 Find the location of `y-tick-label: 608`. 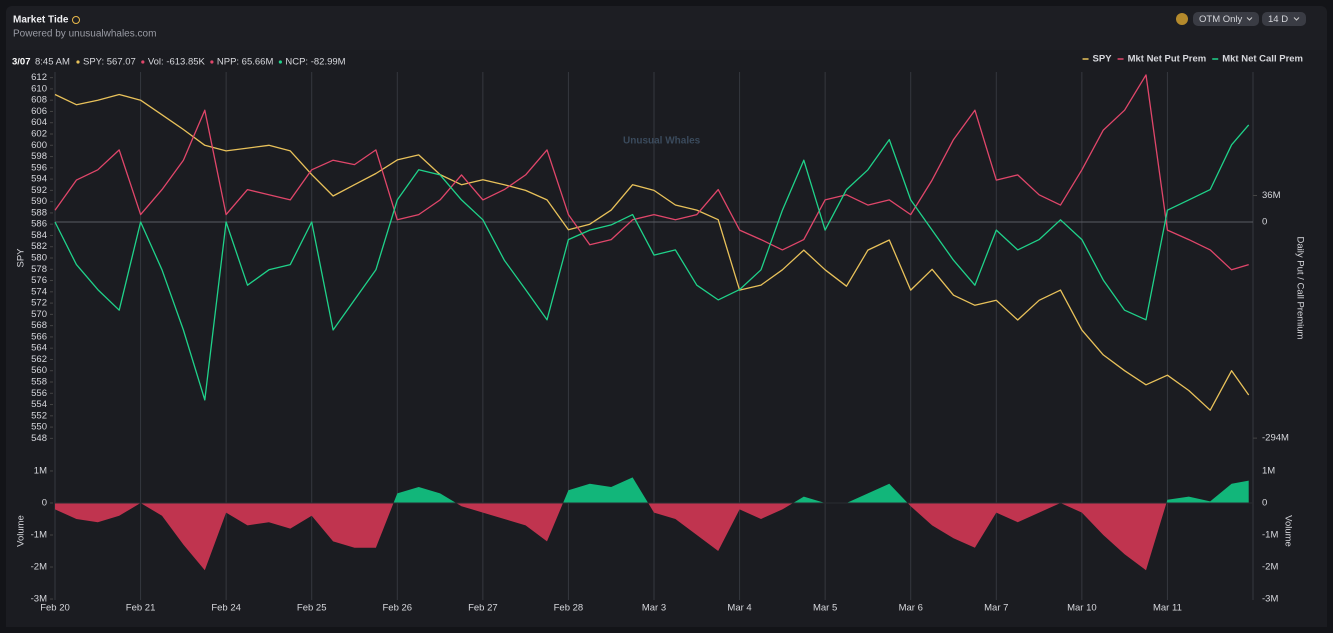

y-tick-label: 608 is located at coordinates (39, 100).